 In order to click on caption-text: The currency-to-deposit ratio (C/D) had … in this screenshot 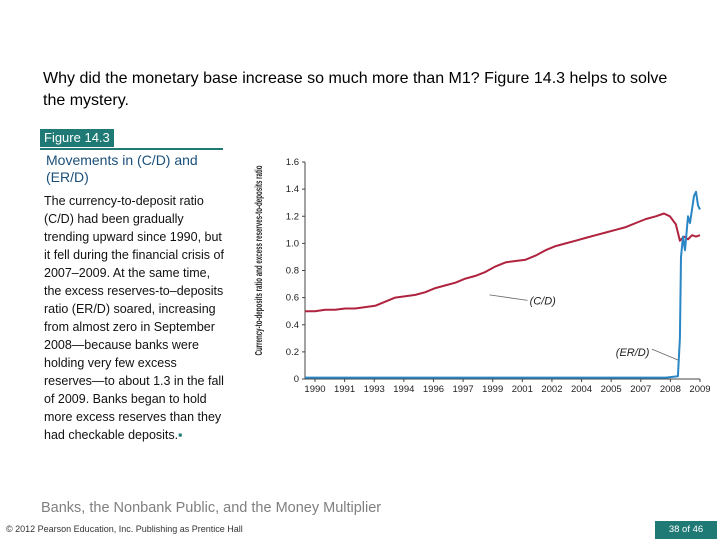, I will do `click(134, 318)`.